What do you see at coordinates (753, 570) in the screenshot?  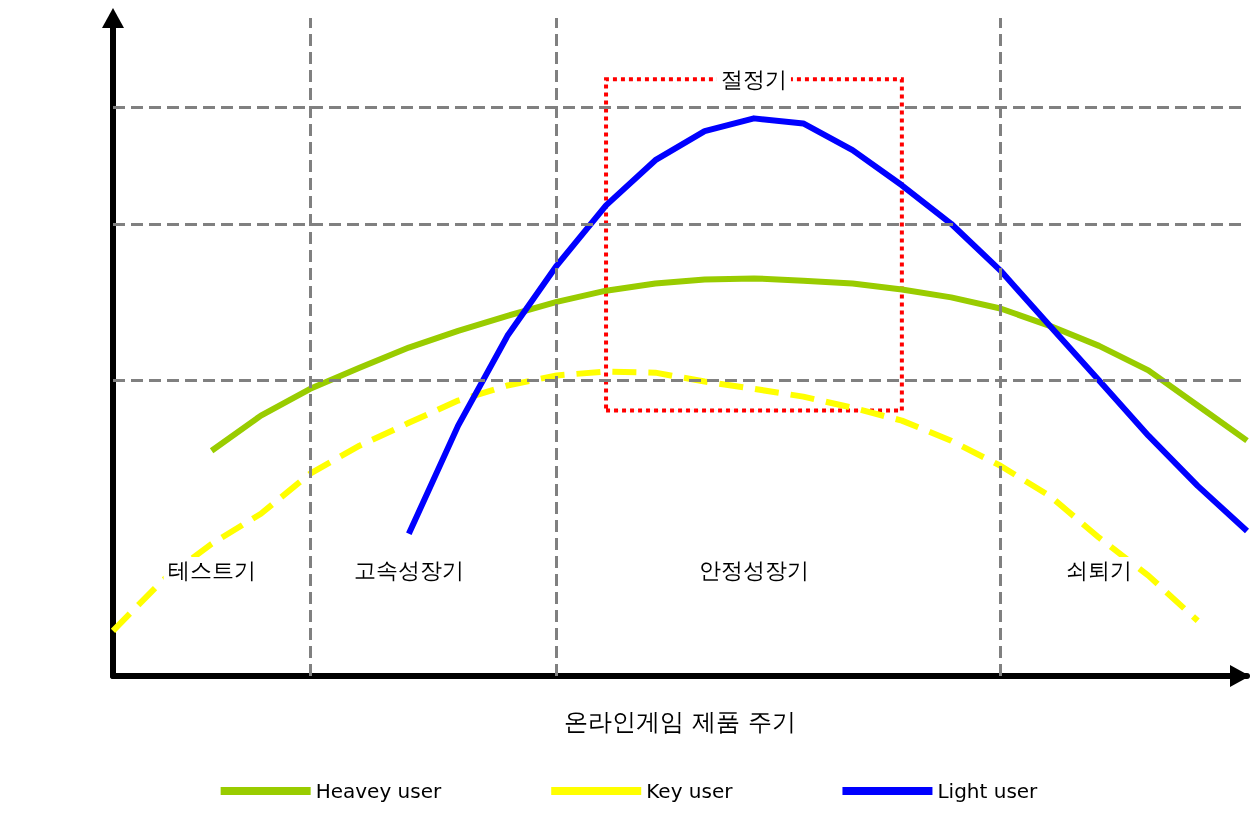 I see `annotation: 안정성장기` at bounding box center [753, 570].